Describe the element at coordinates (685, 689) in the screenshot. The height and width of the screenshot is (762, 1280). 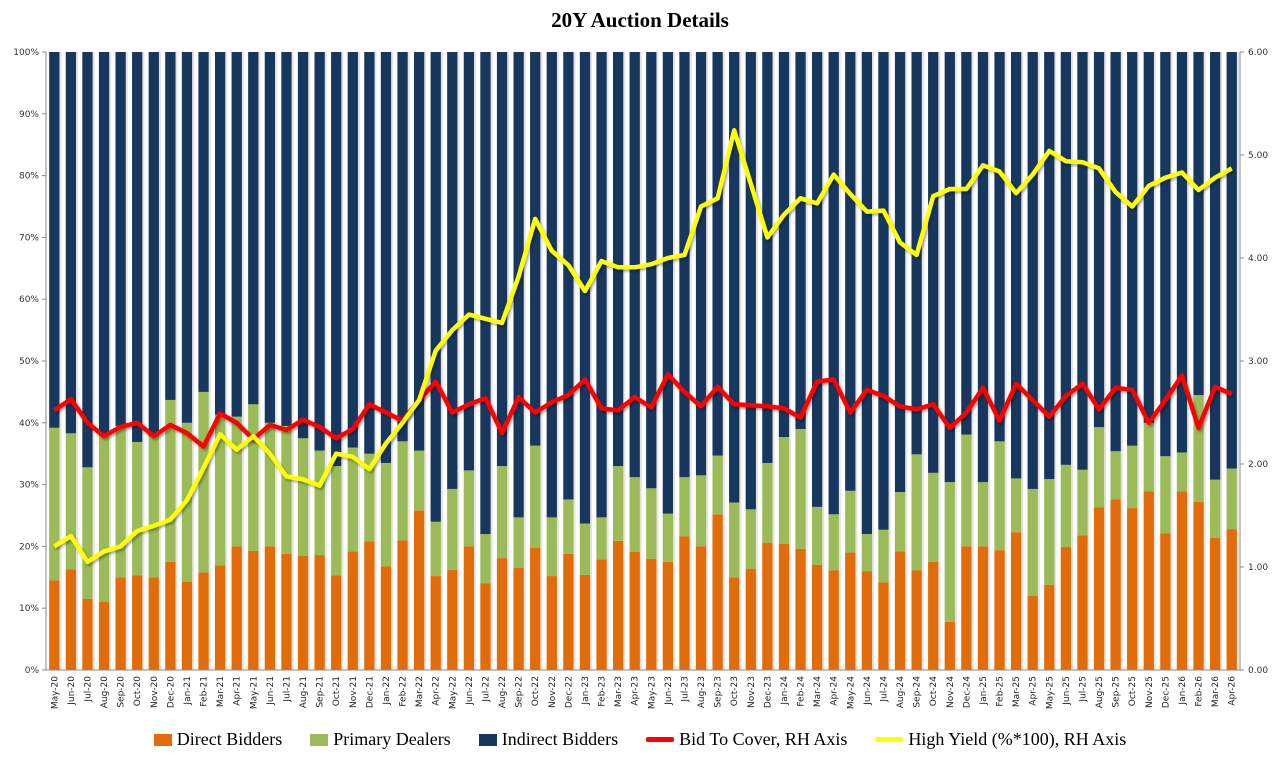
I see `x-tick-label: Jul-23` at that location.